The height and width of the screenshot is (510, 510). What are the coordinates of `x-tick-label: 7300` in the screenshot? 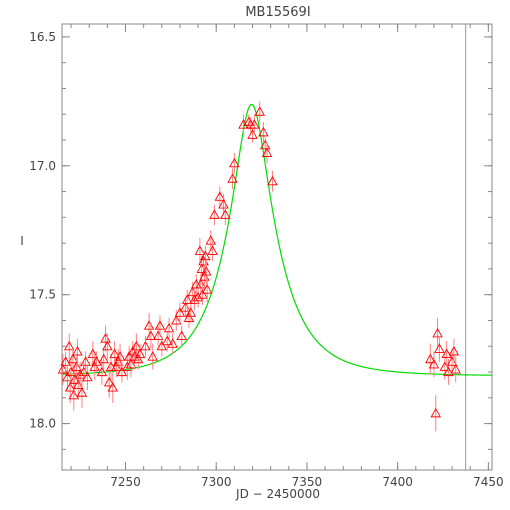 It's located at (216, 482).